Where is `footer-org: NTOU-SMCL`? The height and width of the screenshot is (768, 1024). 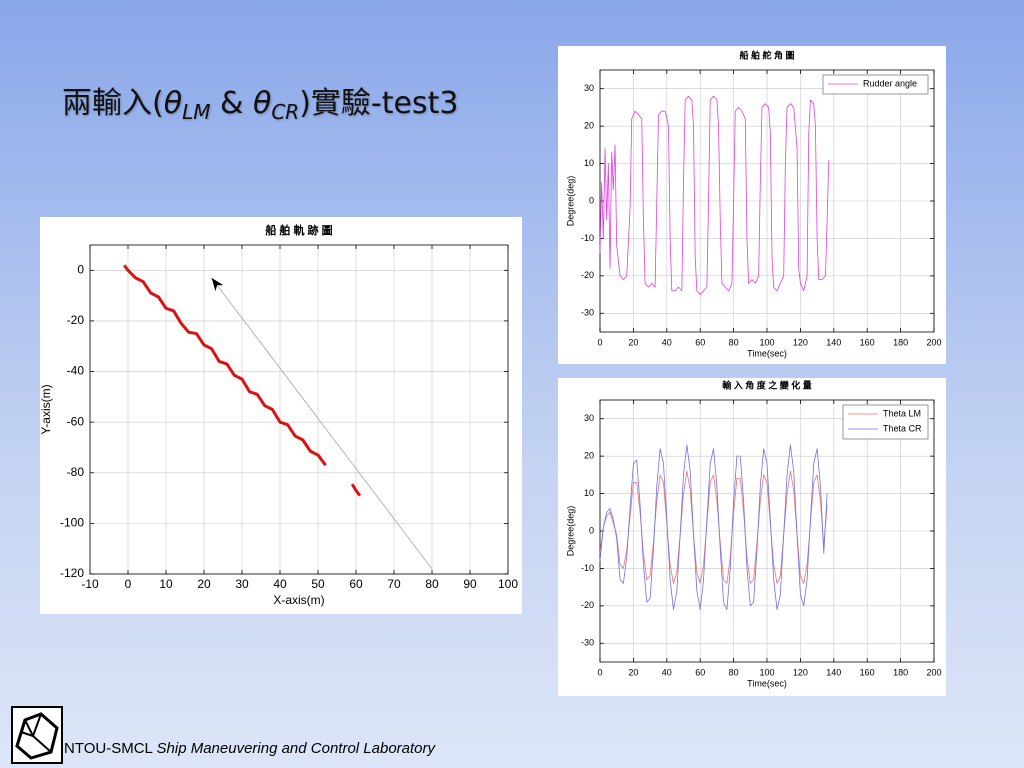 footer-org: NTOU-SMCL is located at coordinates (108, 748).